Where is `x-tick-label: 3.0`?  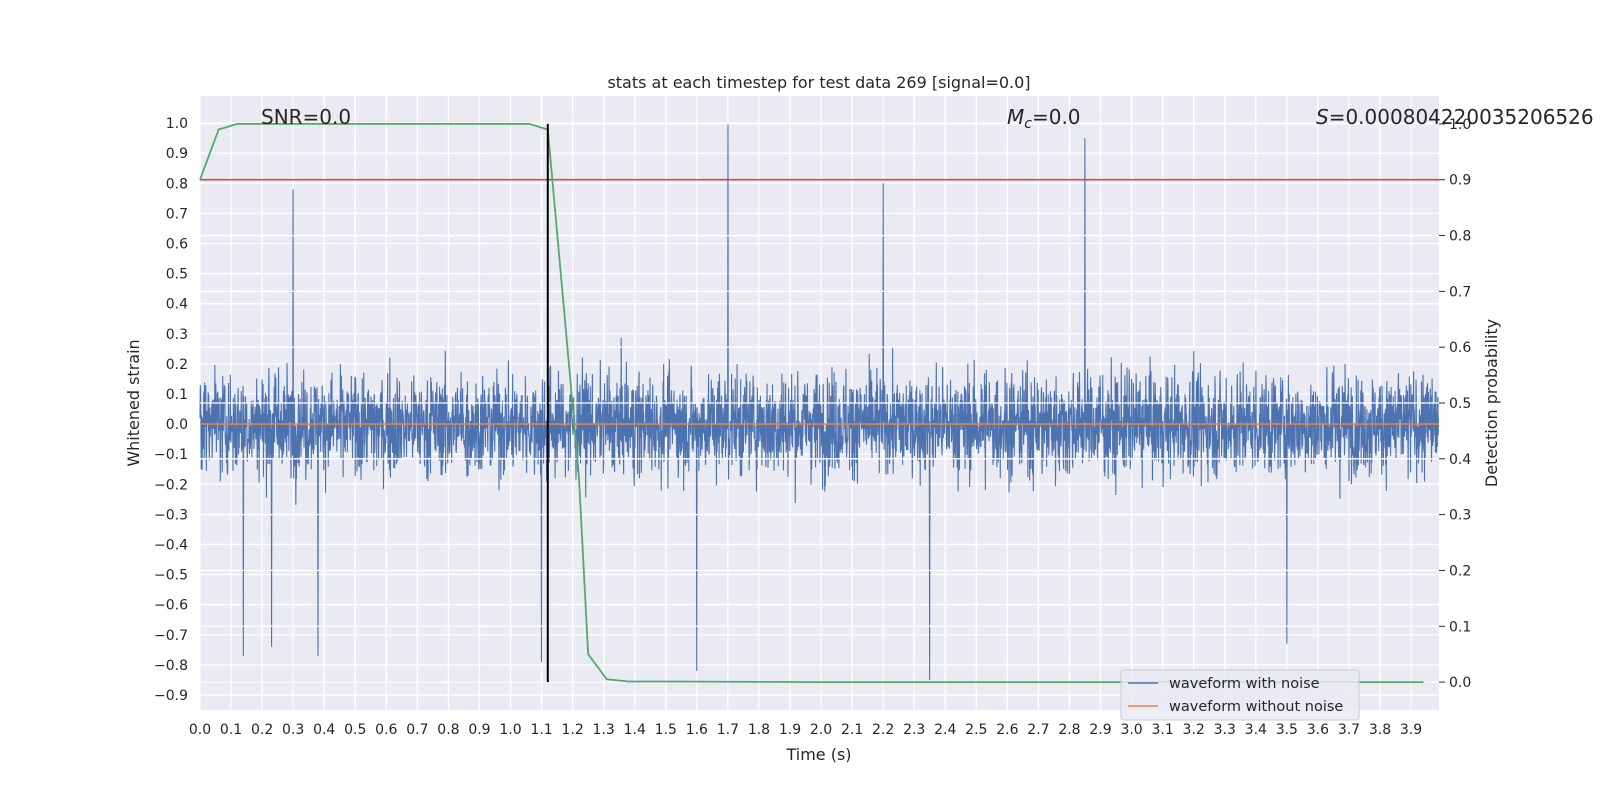
x-tick-label: 3.0 is located at coordinates (1131, 730).